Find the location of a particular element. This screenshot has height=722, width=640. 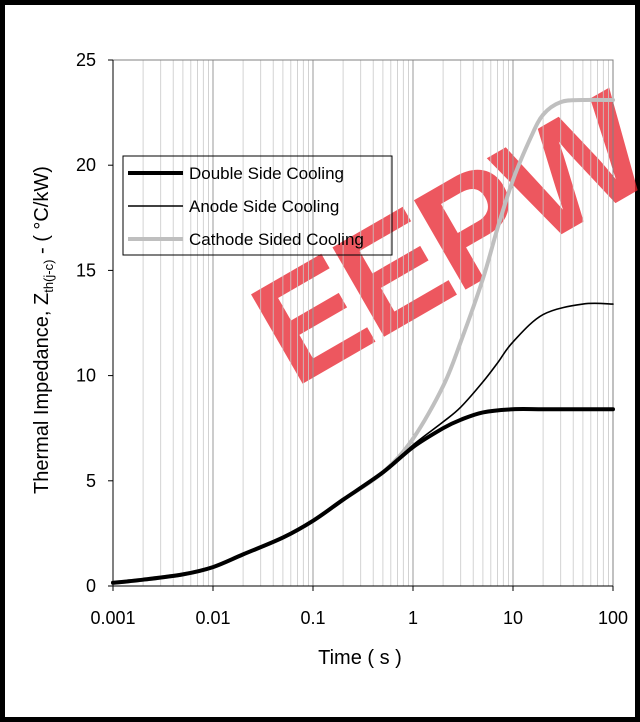

x-axis-label: Time ( s ) is located at coordinates (360, 658).